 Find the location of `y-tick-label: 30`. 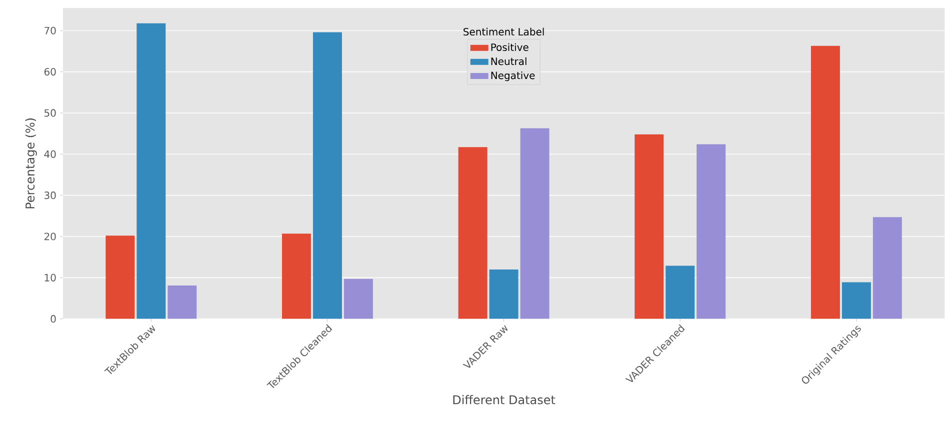

y-tick-label: 30 is located at coordinates (50, 196).